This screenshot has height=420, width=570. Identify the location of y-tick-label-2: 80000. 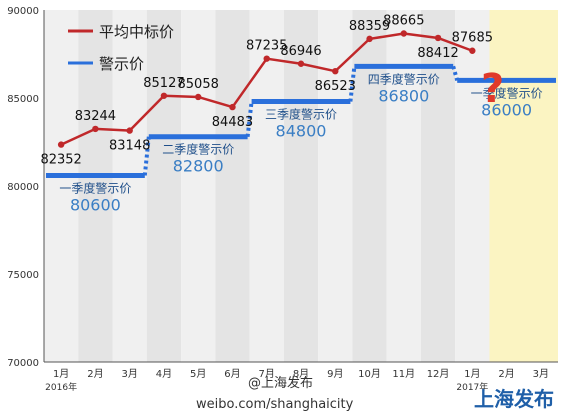
(23, 187).